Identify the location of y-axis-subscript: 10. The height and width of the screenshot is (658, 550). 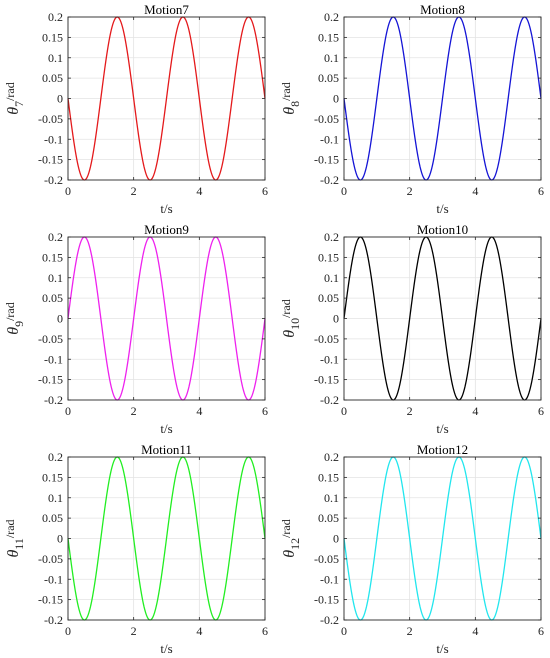
(295, 324).